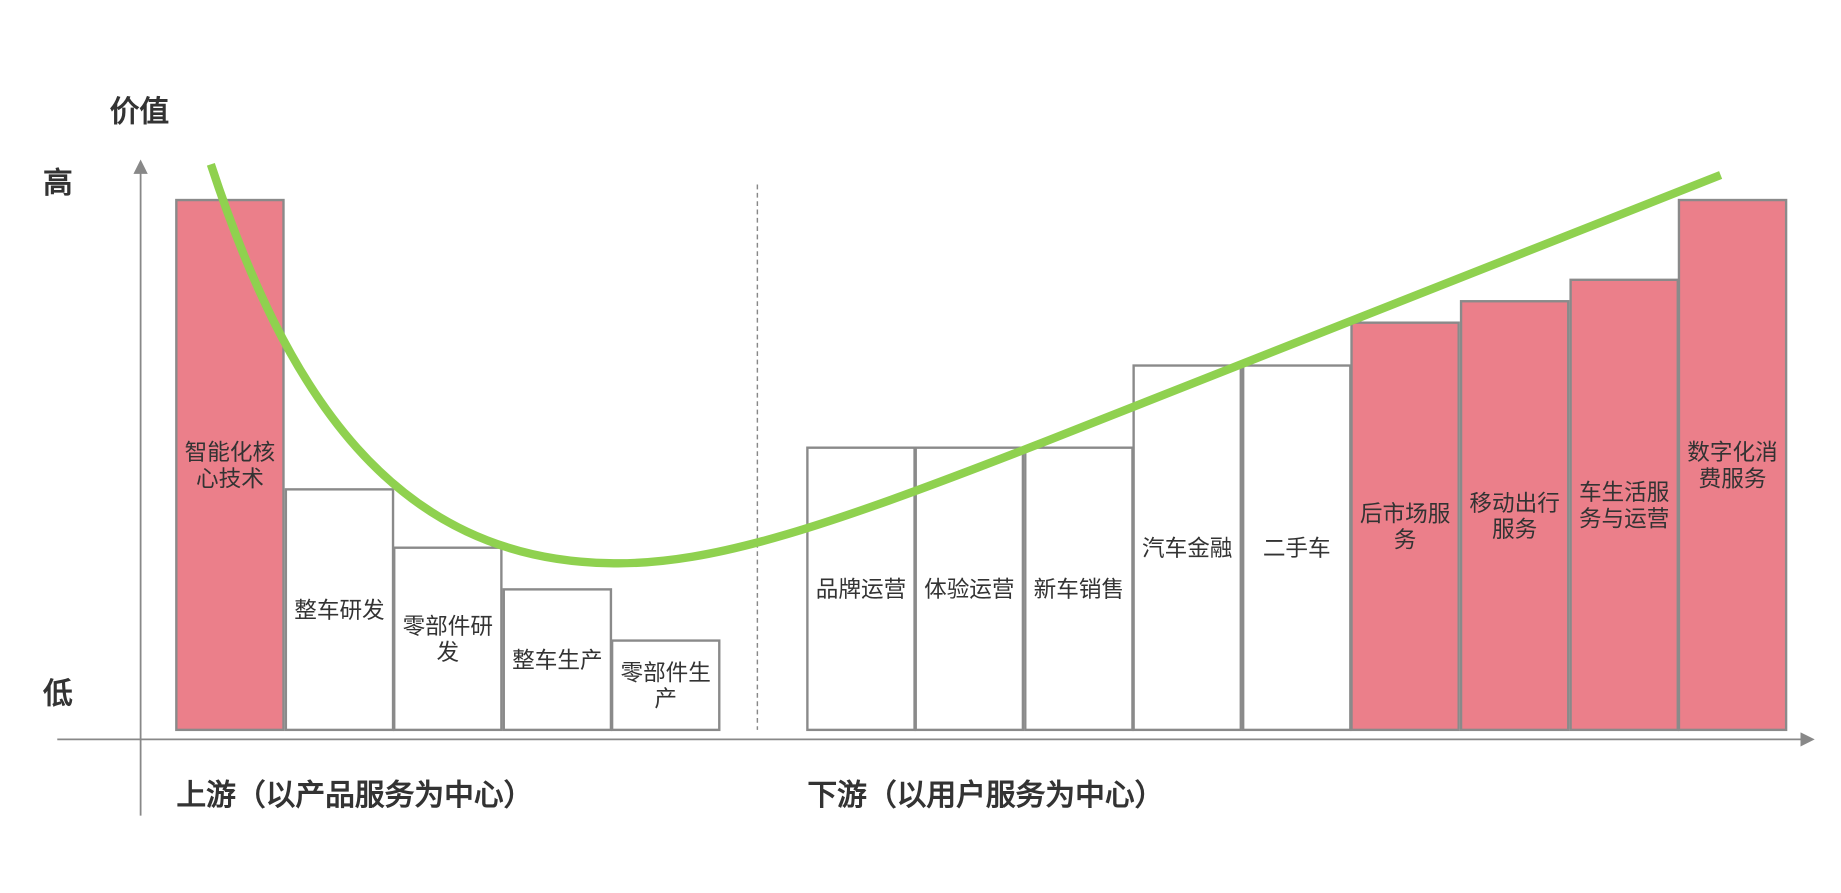  Describe the element at coordinates (140, 111) in the screenshot. I see `axis-title: 价值` at that location.